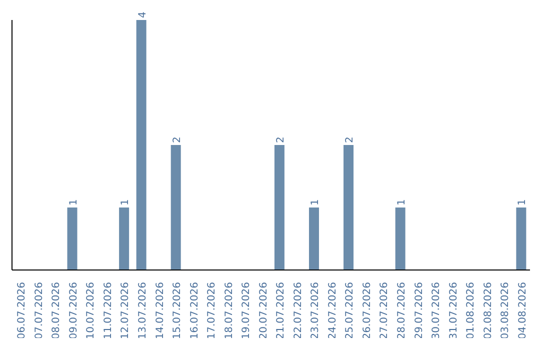 The image size is (540, 340). What do you see at coordinates (143, 311) in the screenshot?
I see `x-tick-label: 13.07.2026` at bounding box center [143, 311].